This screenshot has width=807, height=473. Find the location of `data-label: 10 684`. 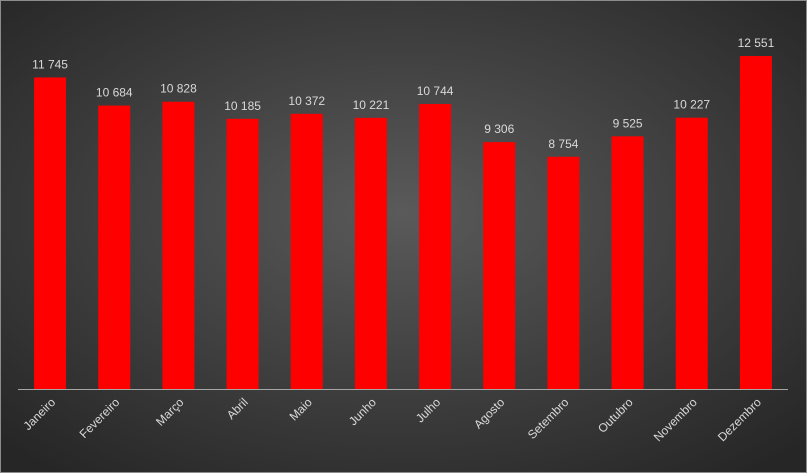

data-label: 10 684 is located at coordinates (114, 93).